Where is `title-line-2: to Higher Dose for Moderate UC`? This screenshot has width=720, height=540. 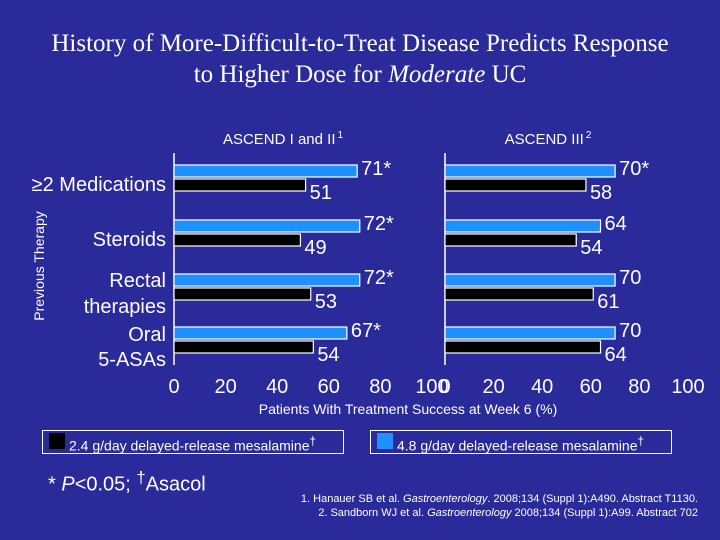
title-line-2: to Higher Dose for Moderate UC is located at coordinates (360, 74).